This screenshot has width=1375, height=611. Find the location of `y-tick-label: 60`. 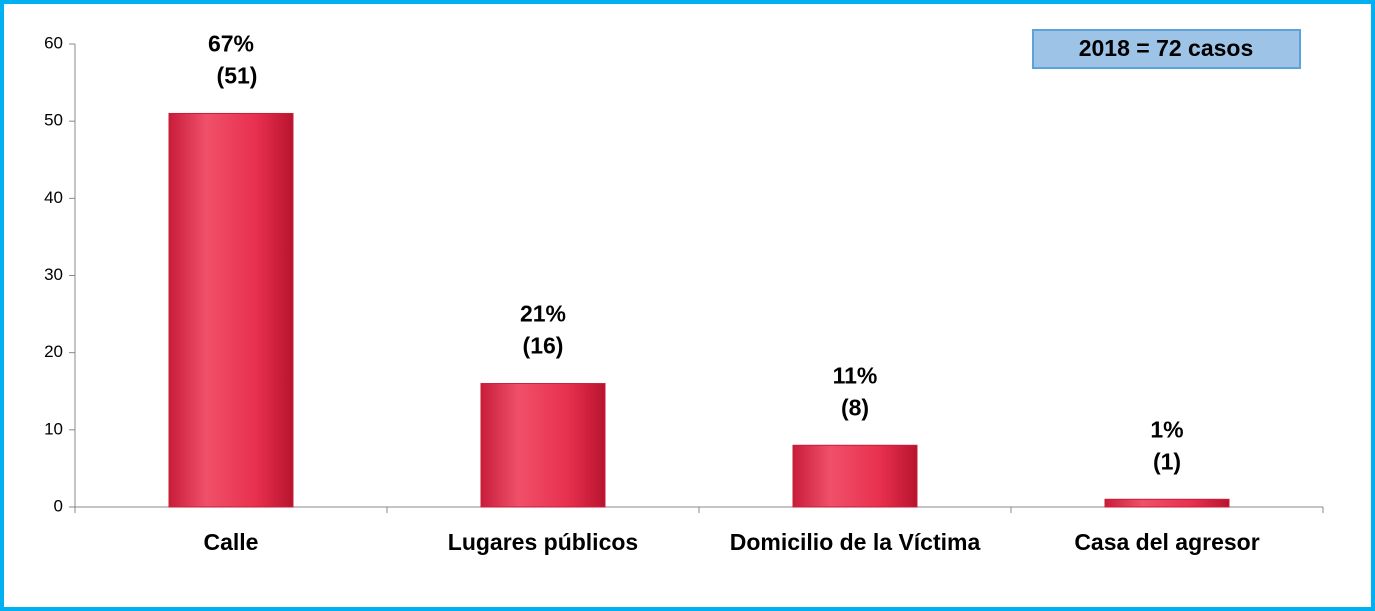

y-tick-label: 60 is located at coordinates (53, 42).